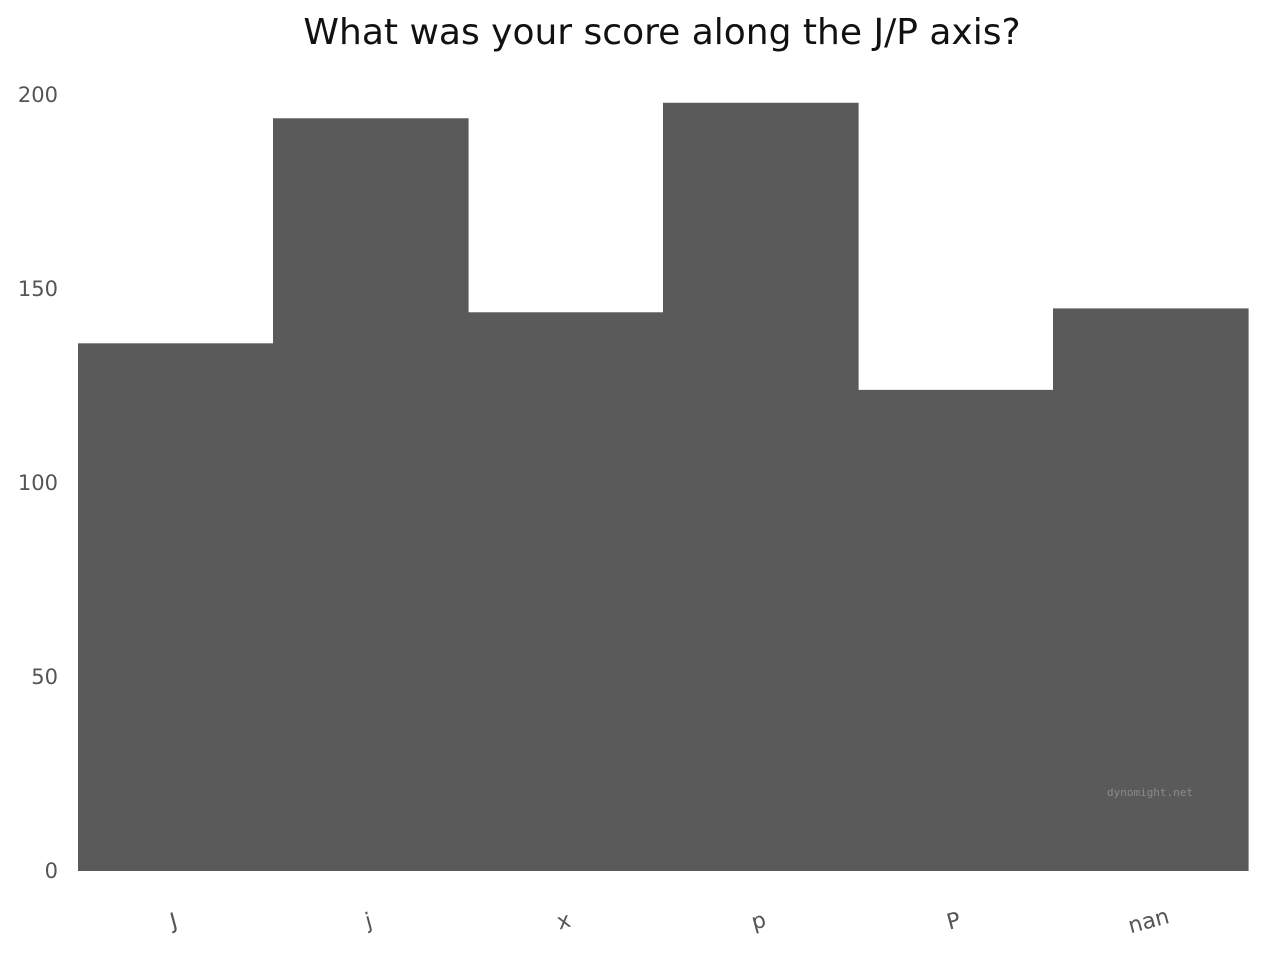  What do you see at coordinates (563, 922) in the screenshot?
I see `x-tick-label: x` at bounding box center [563, 922].